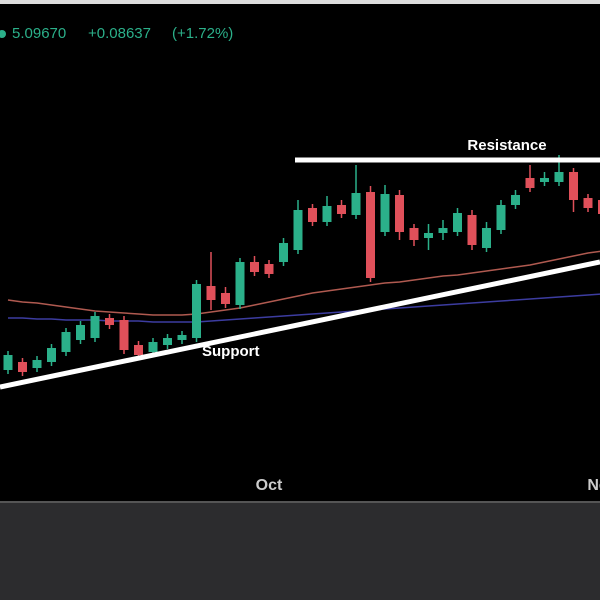 This screenshot has height=600, width=600. I want to click on moving-average, so click(303, 283).